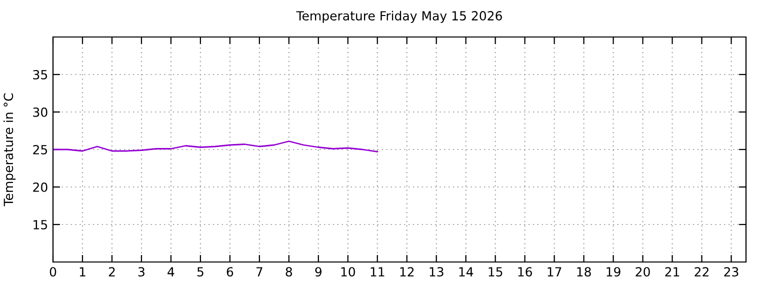 This screenshot has height=288, width=768. I want to click on x-tick-label: 21, so click(672, 271).